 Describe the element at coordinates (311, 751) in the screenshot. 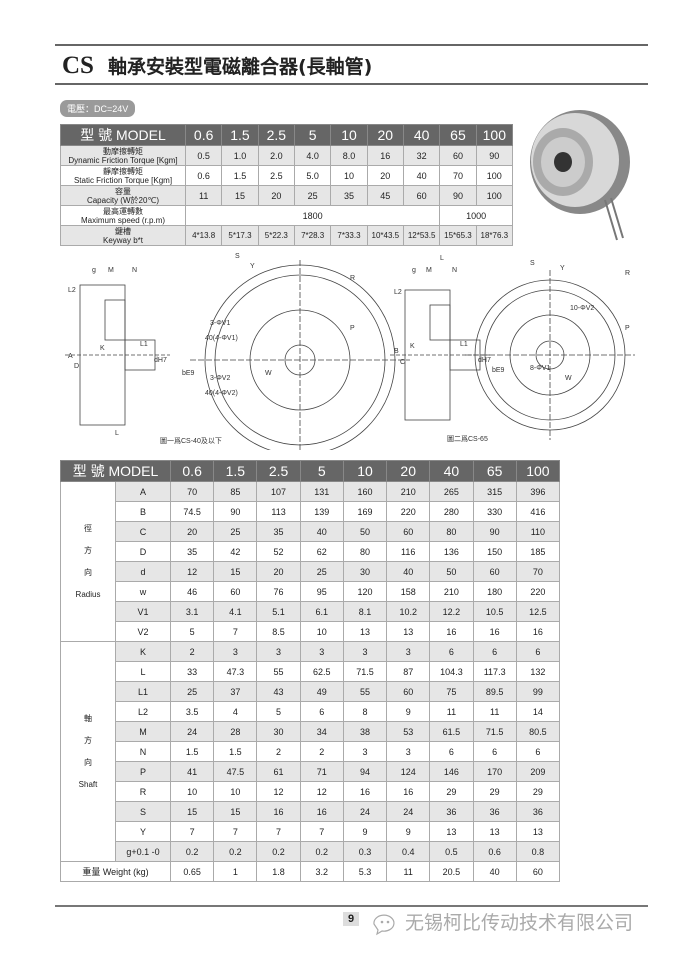

I see `dimension-row: N 1.5 1.5 2 2 3 3 6 6 6` at that location.